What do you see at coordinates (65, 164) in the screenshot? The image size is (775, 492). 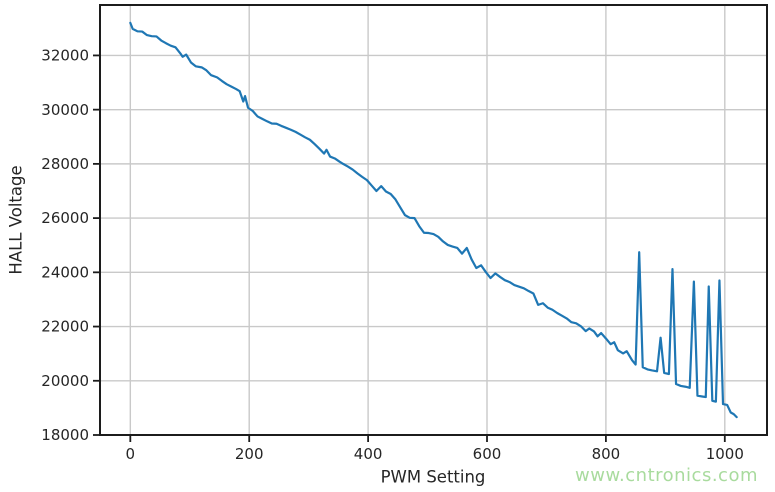 I see `y-tick-label: 28000` at bounding box center [65, 164].